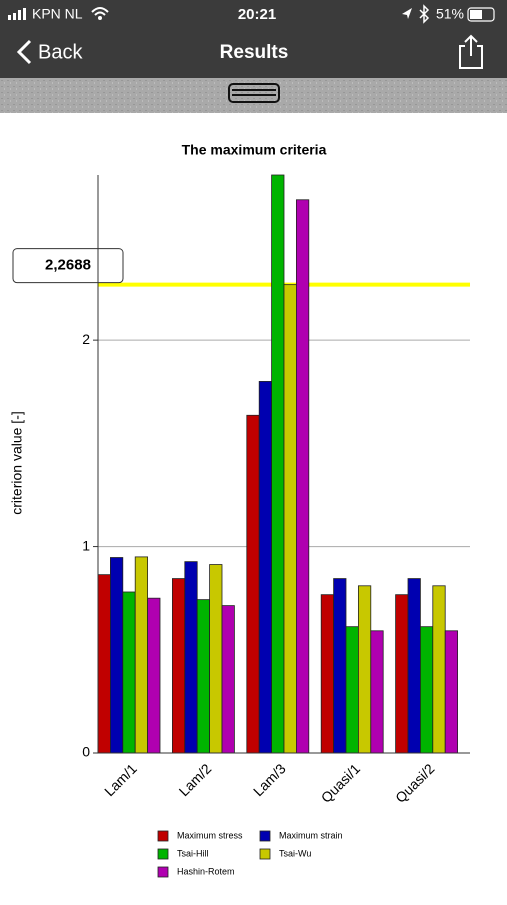 The image size is (507, 905). I want to click on wifi-icon, so click(100, 11).